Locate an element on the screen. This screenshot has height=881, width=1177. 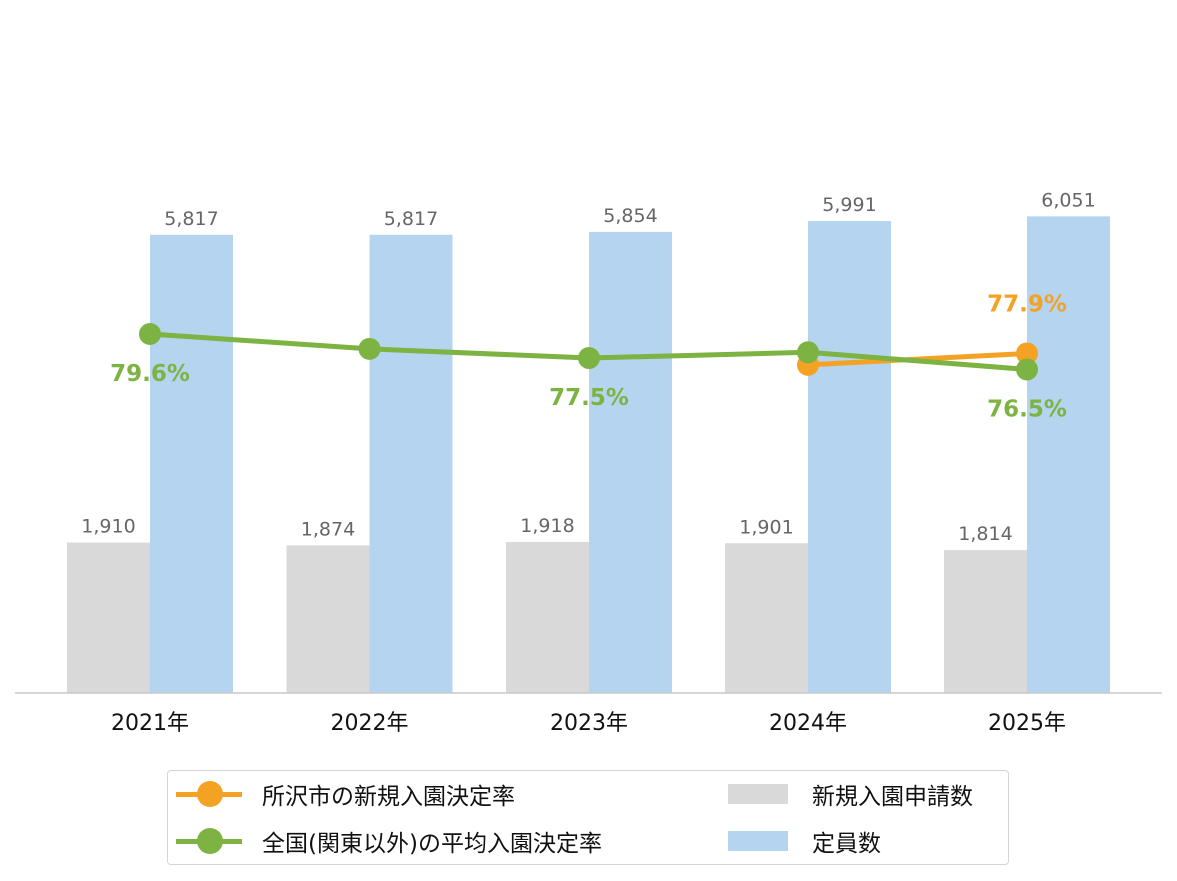
bar-value-label: 6,051 is located at coordinates (1068, 200).